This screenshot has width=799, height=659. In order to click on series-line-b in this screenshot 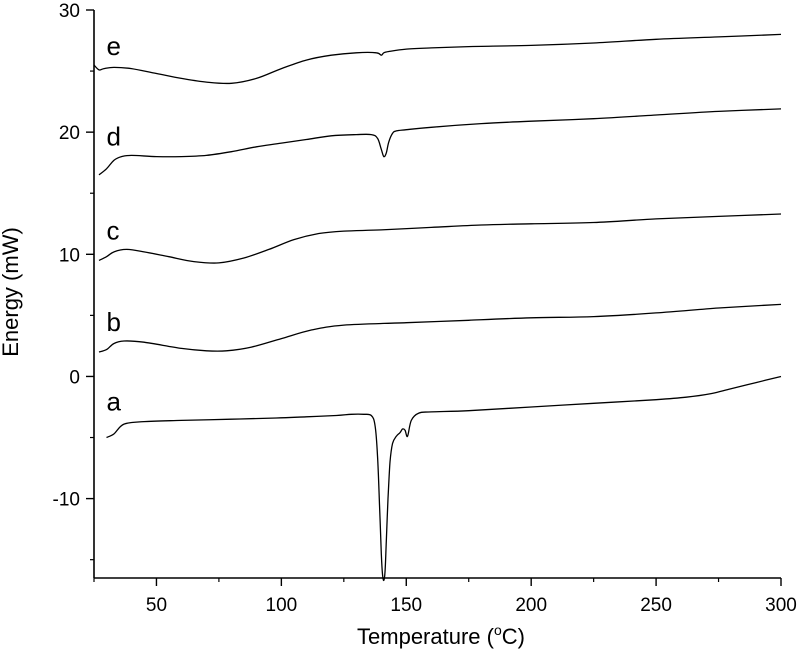, I will do `click(440, 328)`.